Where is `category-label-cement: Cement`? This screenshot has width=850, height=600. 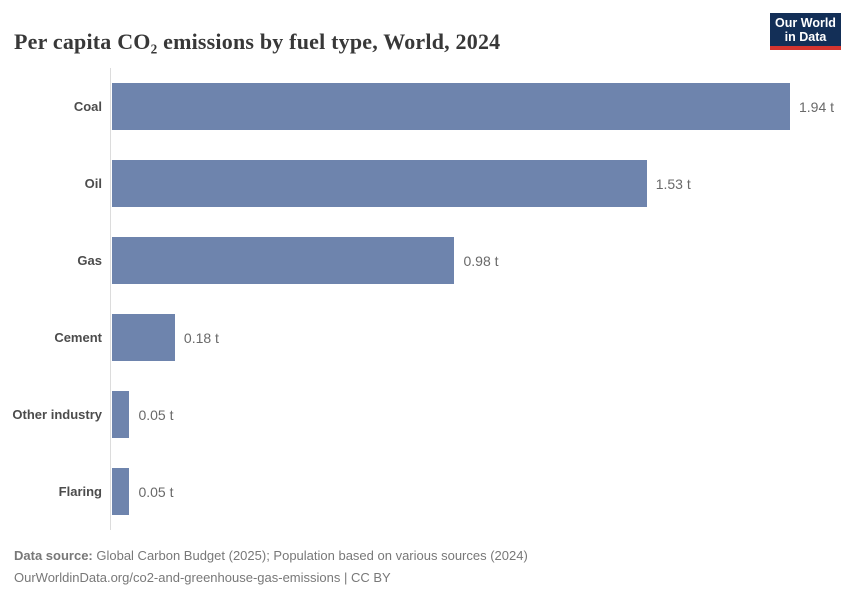
category-label-cement: Cement is located at coordinates (78, 337).